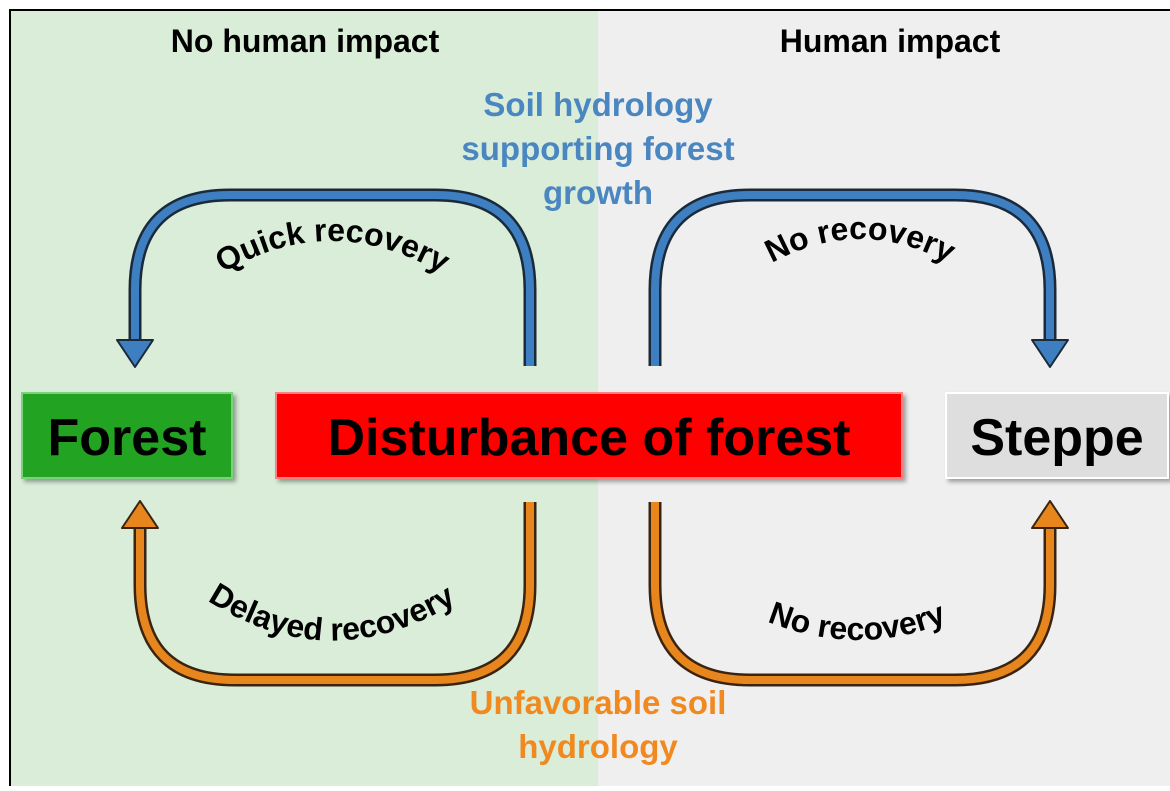  I want to click on header-right: Human impact, so click(890, 41).